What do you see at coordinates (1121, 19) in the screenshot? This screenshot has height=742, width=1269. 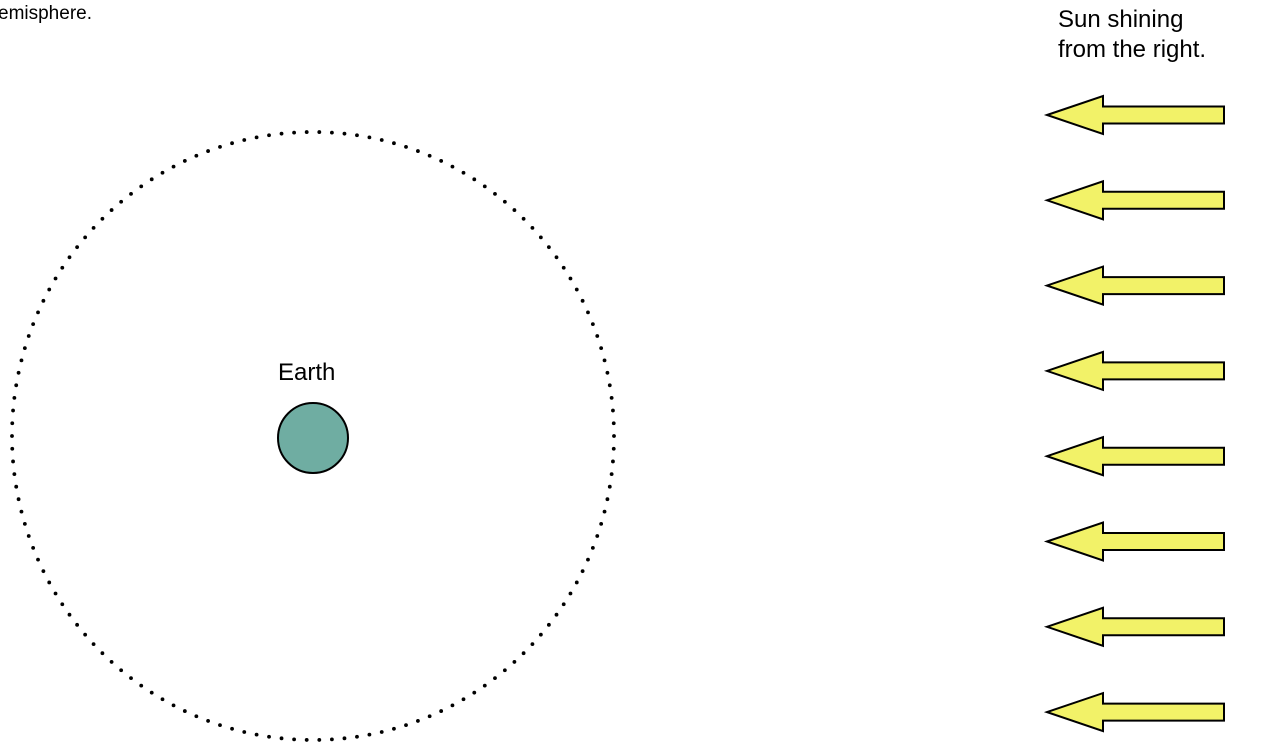 I see `sun-caption-line-1: Sun shining` at bounding box center [1121, 19].